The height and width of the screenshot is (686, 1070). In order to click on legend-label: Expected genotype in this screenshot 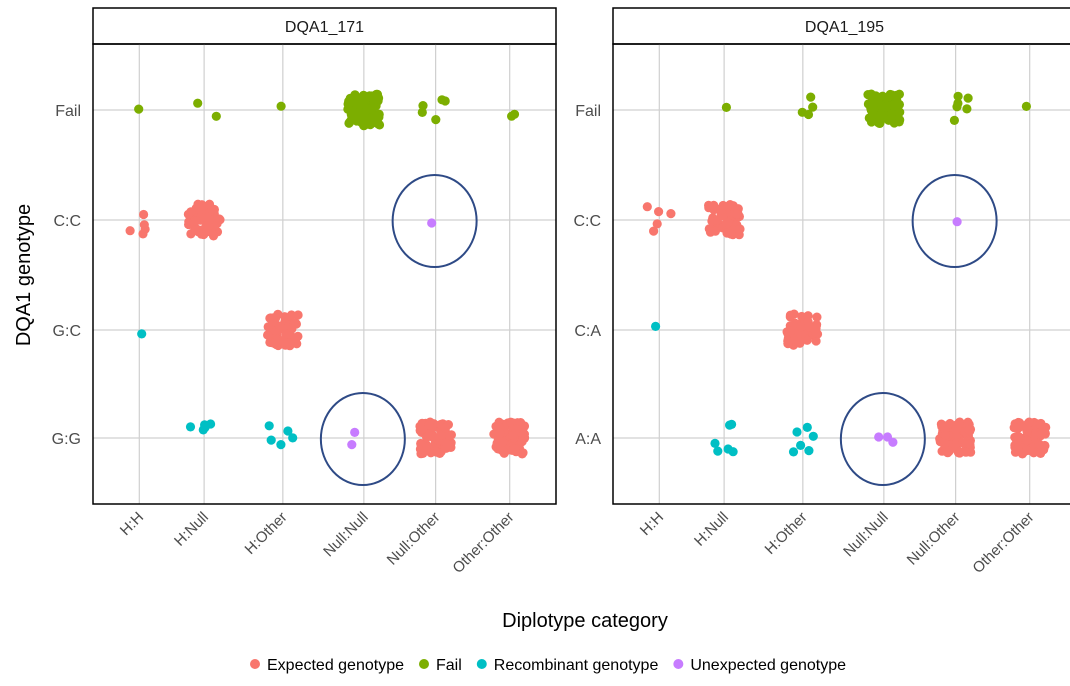, I will do `click(335, 665)`.